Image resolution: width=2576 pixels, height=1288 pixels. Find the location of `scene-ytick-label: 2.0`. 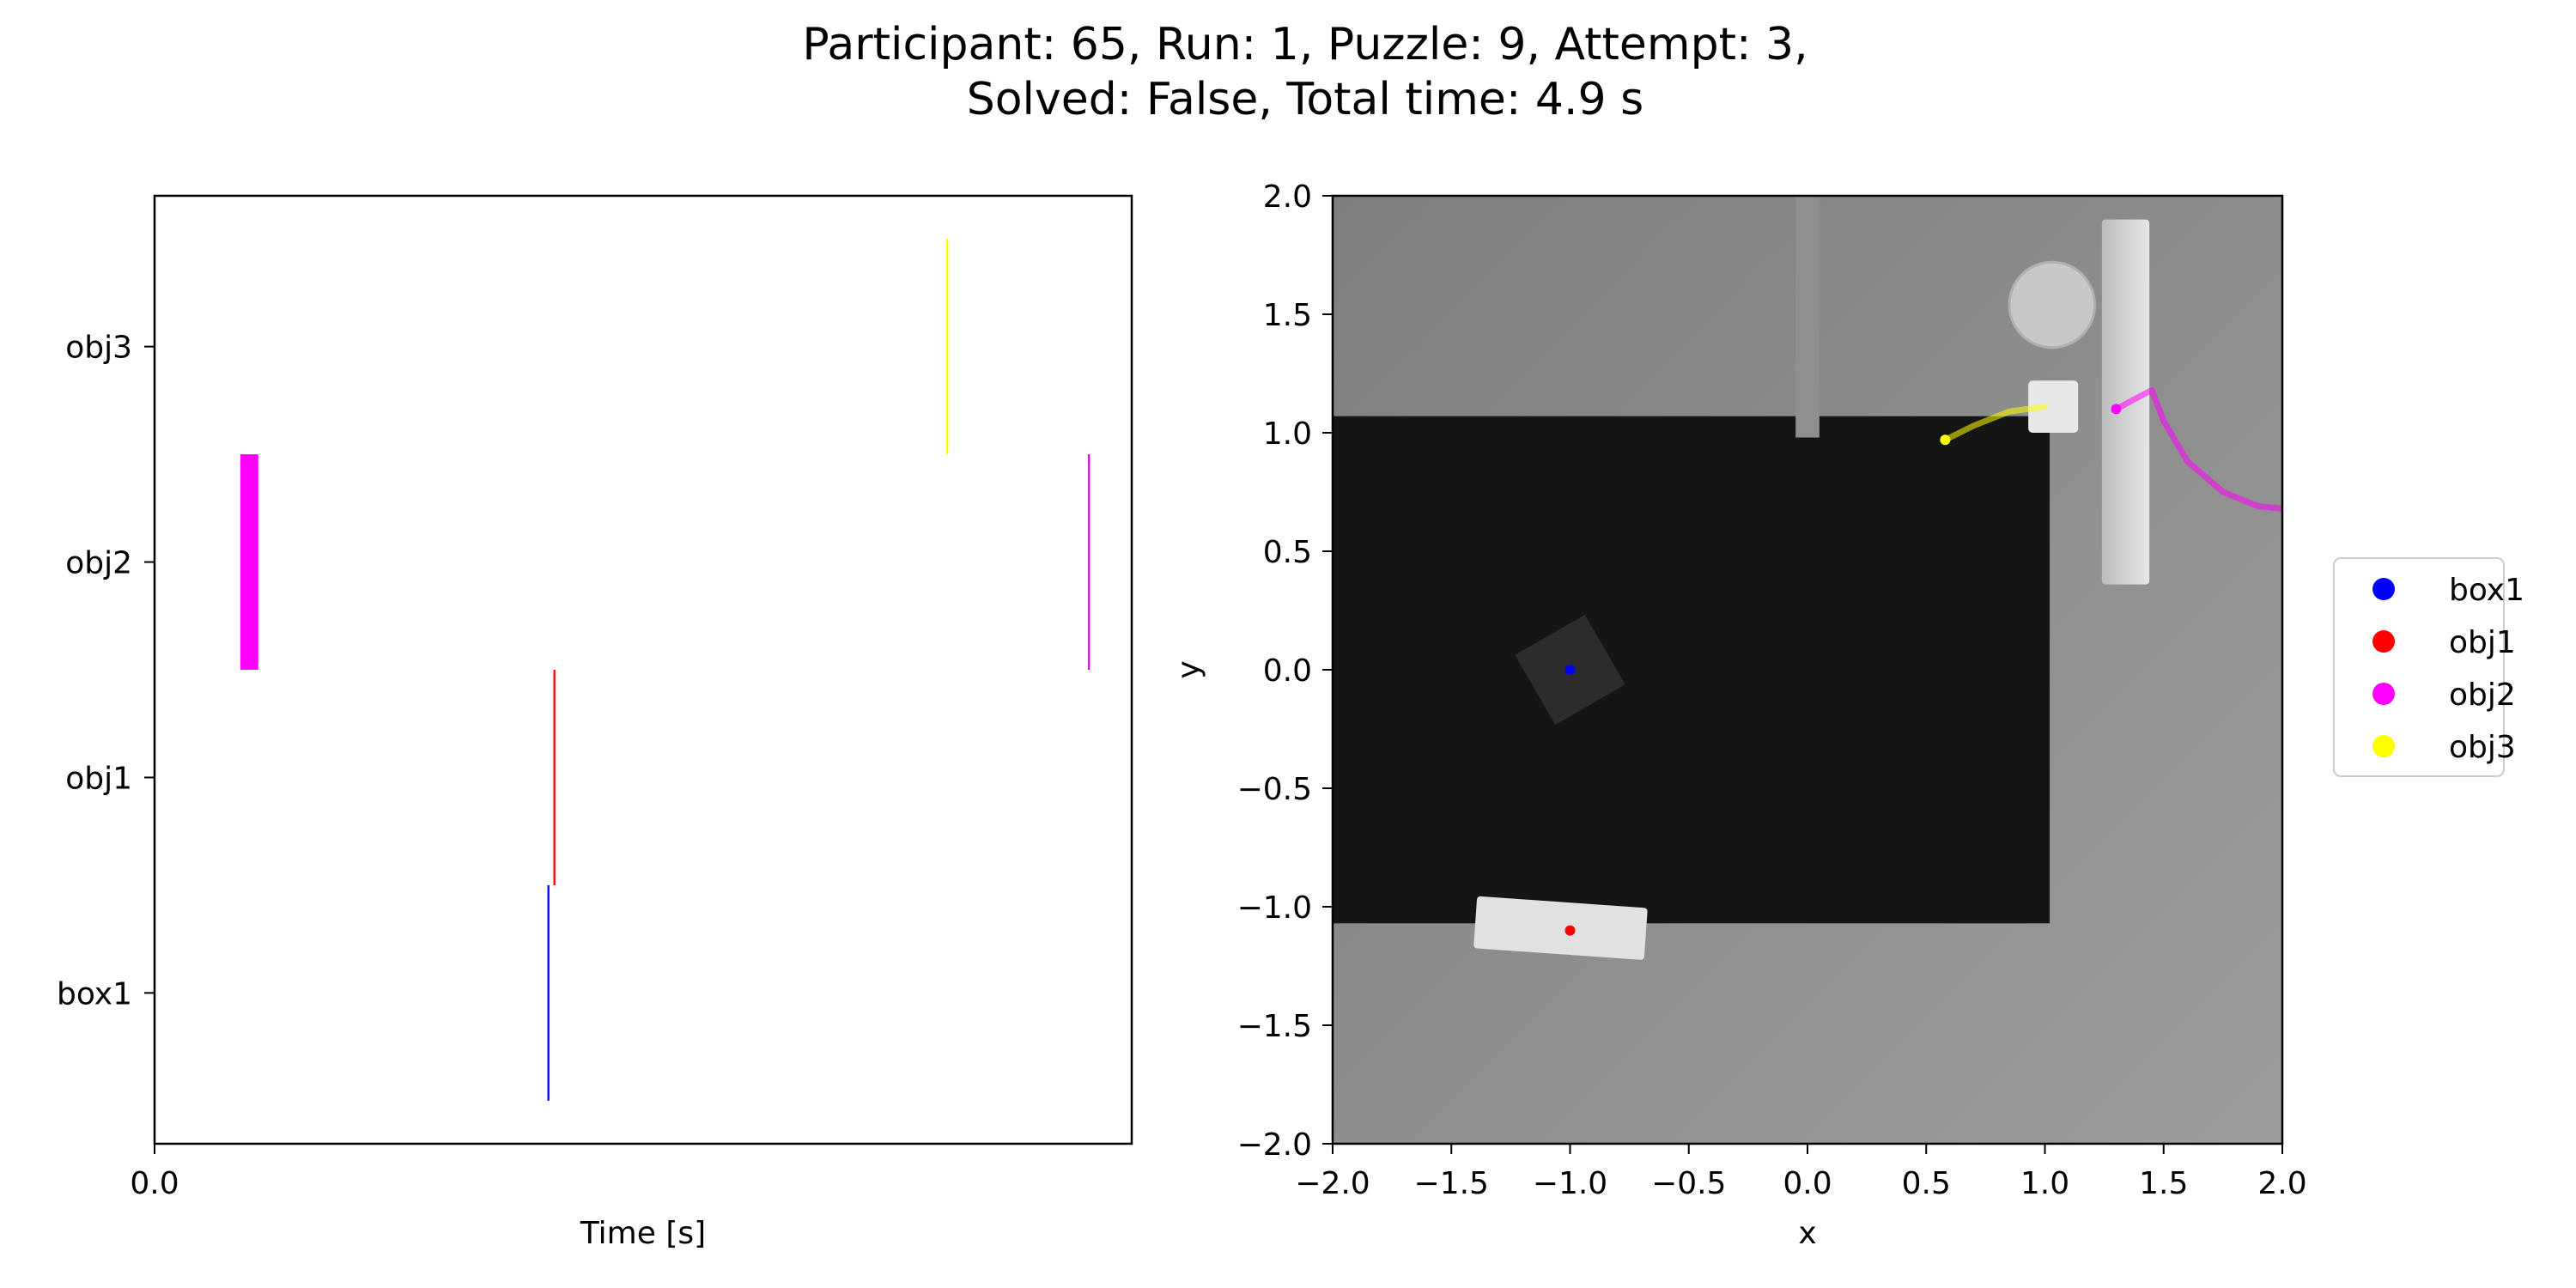

scene-ytick-label: 2.0 is located at coordinates (1287, 197).